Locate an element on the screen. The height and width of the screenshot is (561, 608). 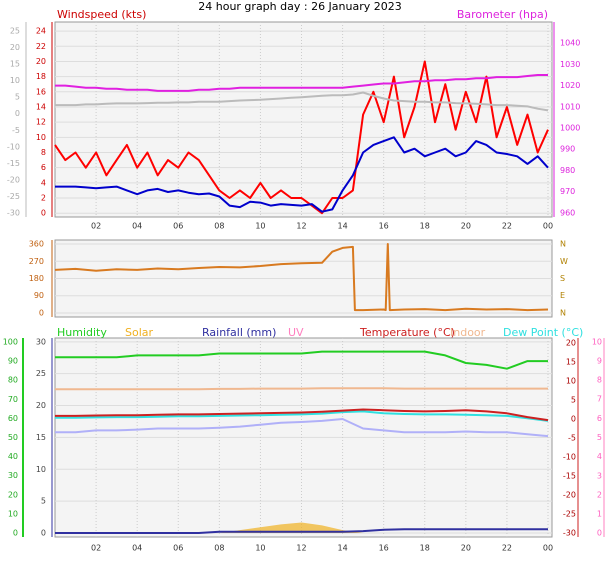
y-tick-label: 18 is located at coordinates (41, 76).